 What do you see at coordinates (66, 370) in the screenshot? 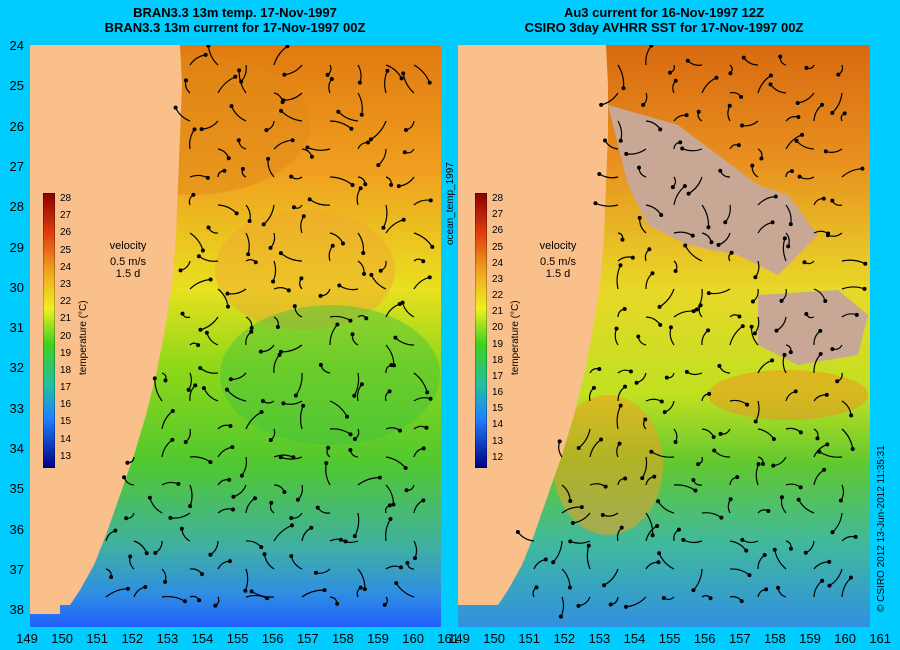
I see `colorbar-tick: 18` at bounding box center [66, 370].